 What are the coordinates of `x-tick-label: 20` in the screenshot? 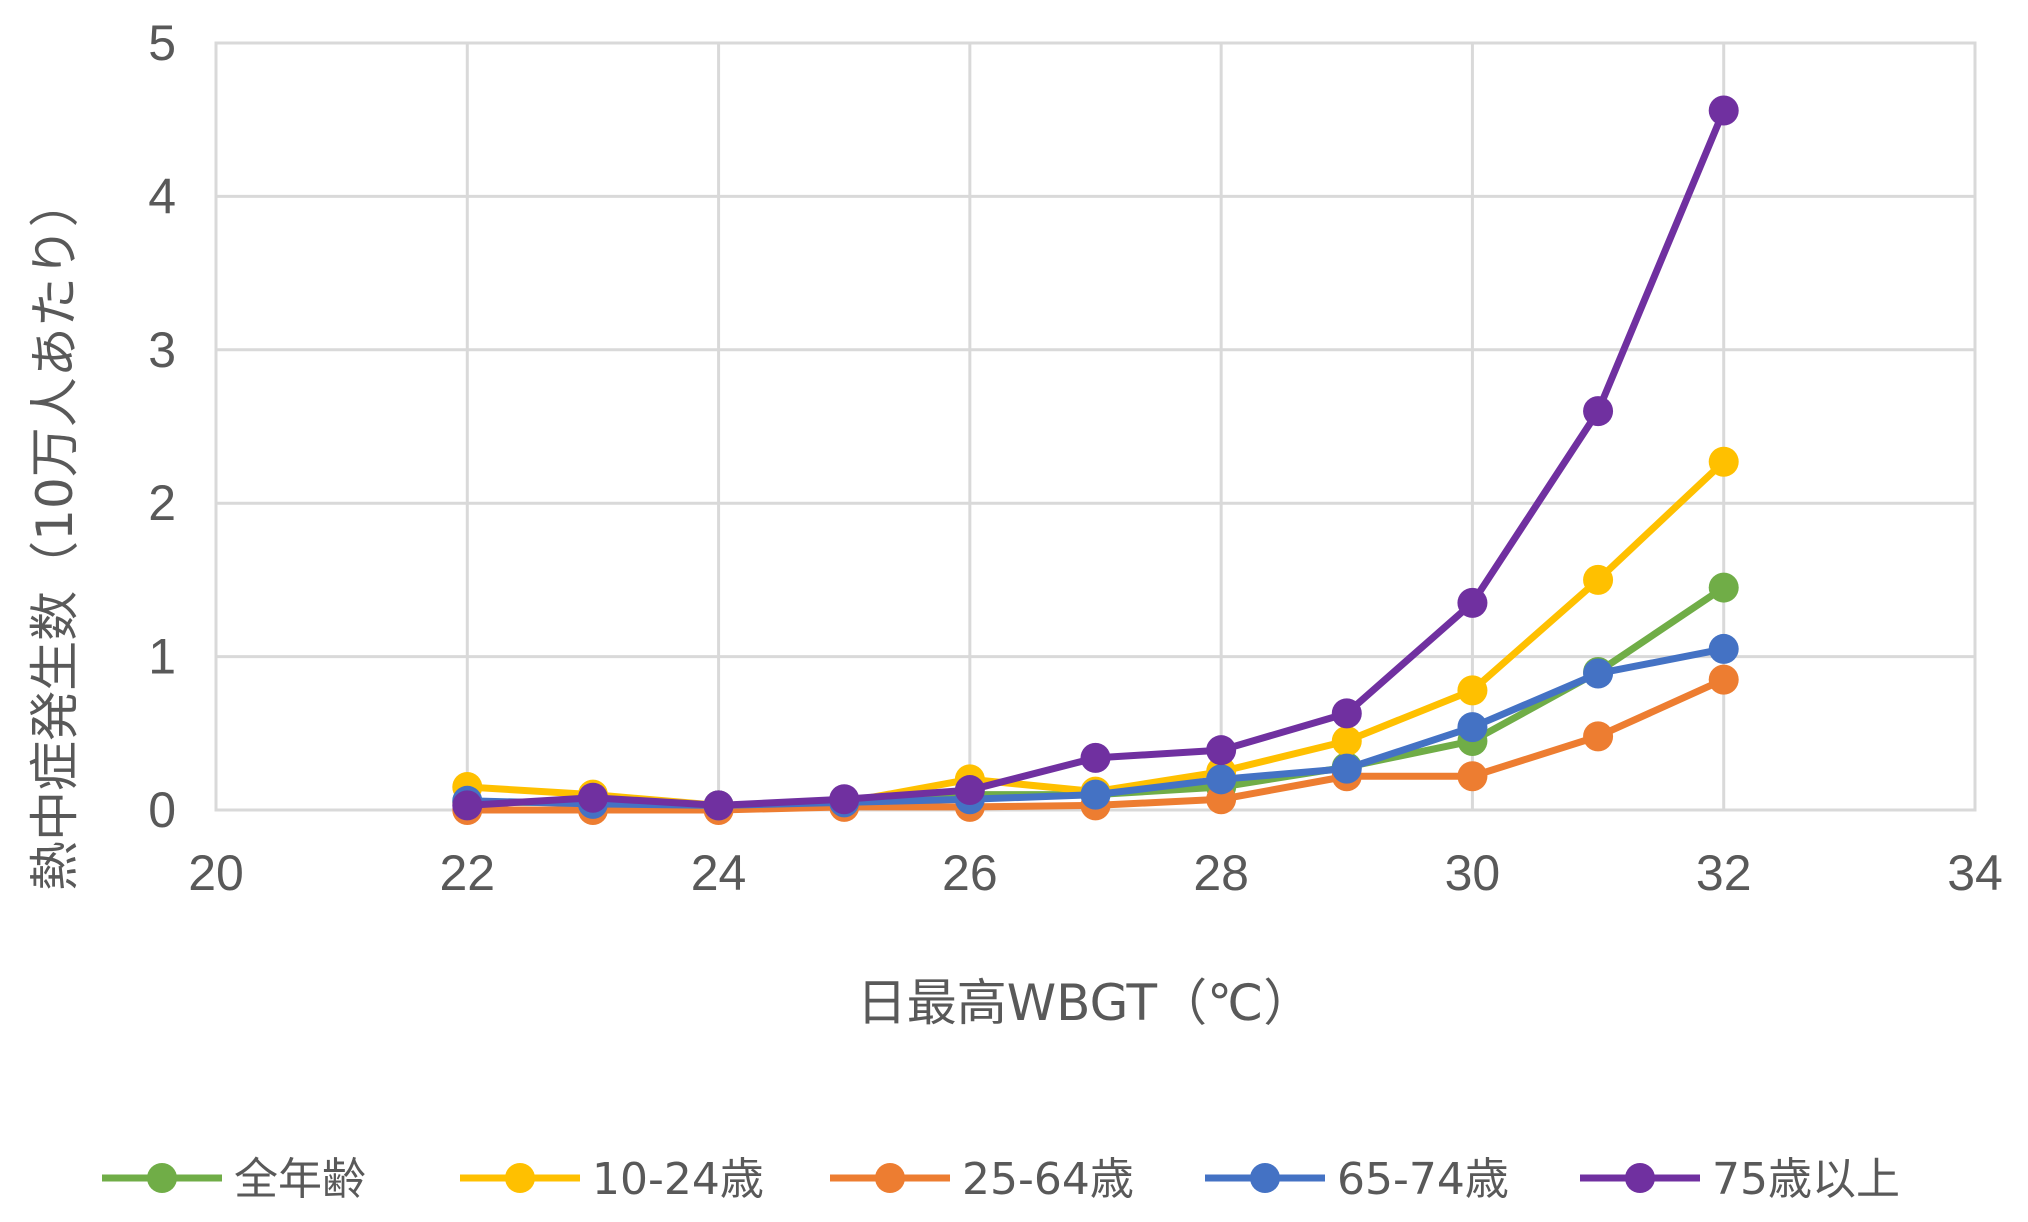 It's located at (216, 873).